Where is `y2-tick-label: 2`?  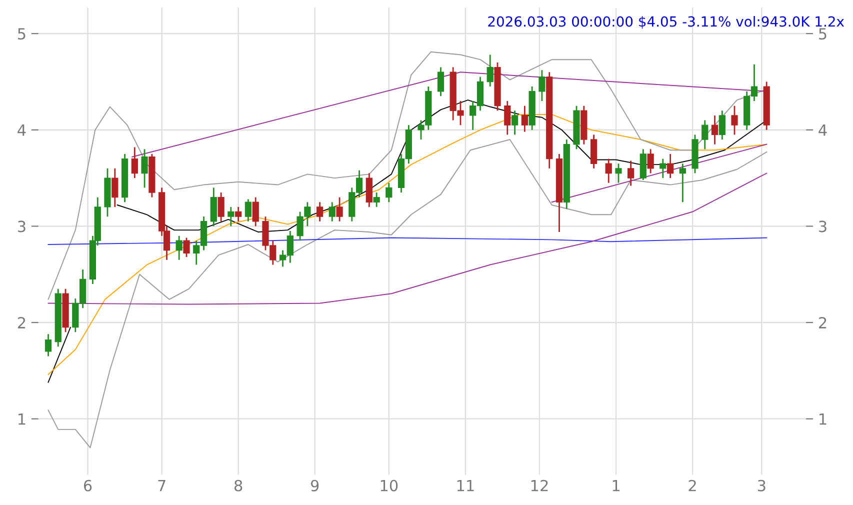
y2-tick-label: 2 is located at coordinates (822, 322).